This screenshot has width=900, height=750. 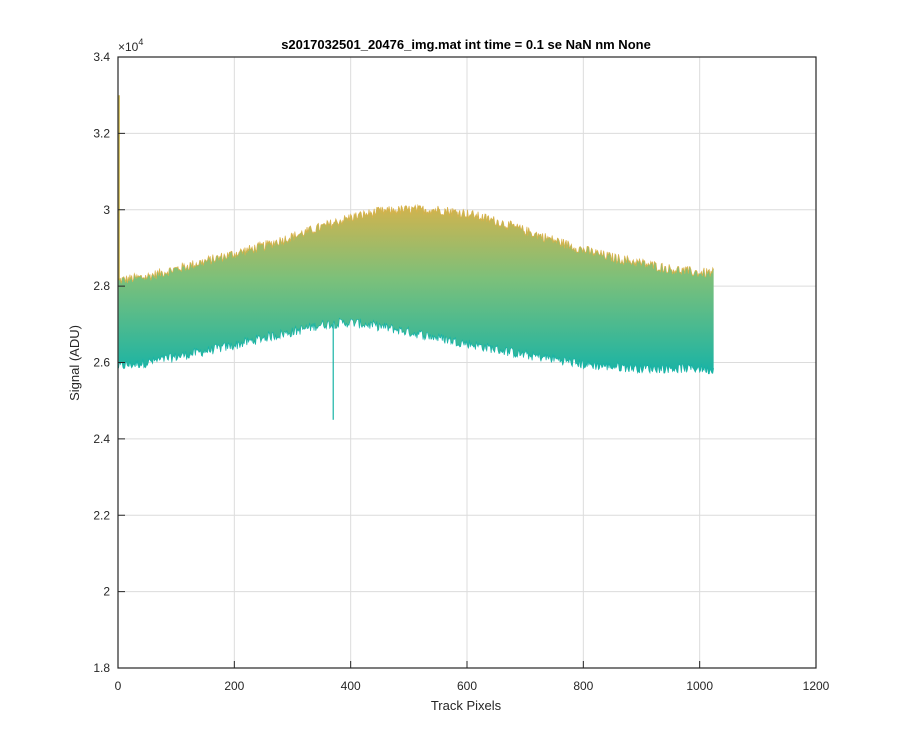 I want to click on x-tick-label: 600, so click(x=467, y=686).